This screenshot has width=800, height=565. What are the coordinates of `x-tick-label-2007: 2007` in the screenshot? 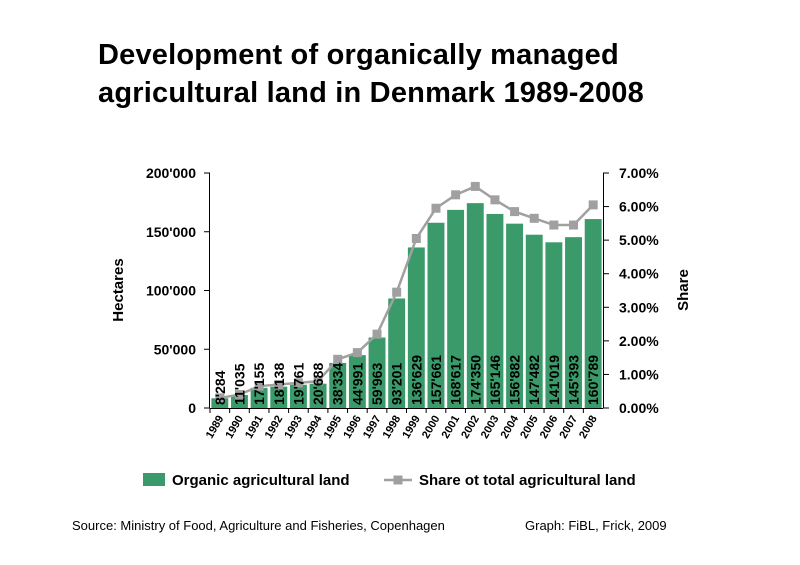 It's located at (568, 427).